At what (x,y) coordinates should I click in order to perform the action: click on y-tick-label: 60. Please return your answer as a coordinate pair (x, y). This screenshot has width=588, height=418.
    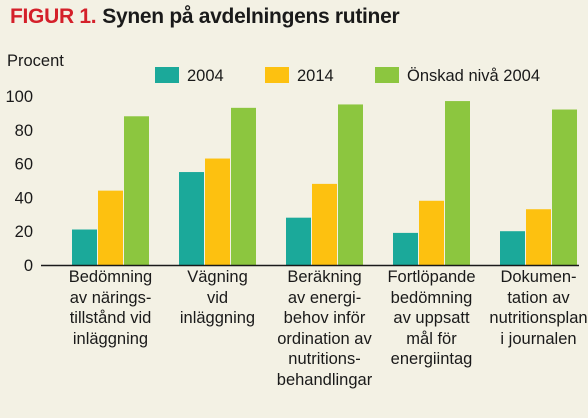
    Looking at the image, I should click on (24, 165).